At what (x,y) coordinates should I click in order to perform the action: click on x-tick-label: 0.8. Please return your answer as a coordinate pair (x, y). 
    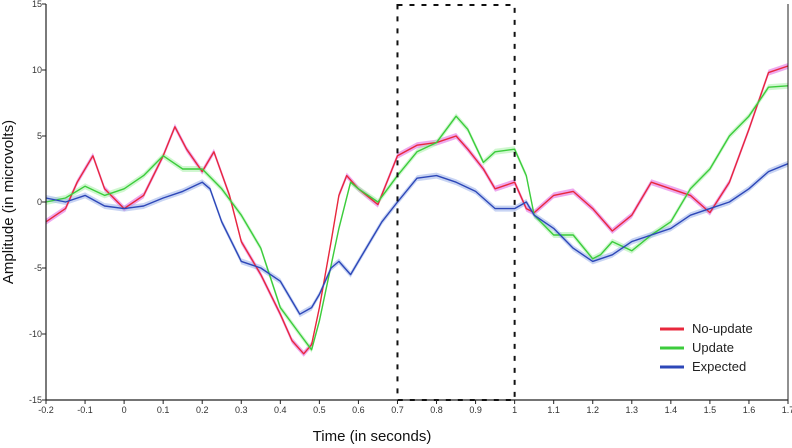
    Looking at the image, I should click on (436, 410).